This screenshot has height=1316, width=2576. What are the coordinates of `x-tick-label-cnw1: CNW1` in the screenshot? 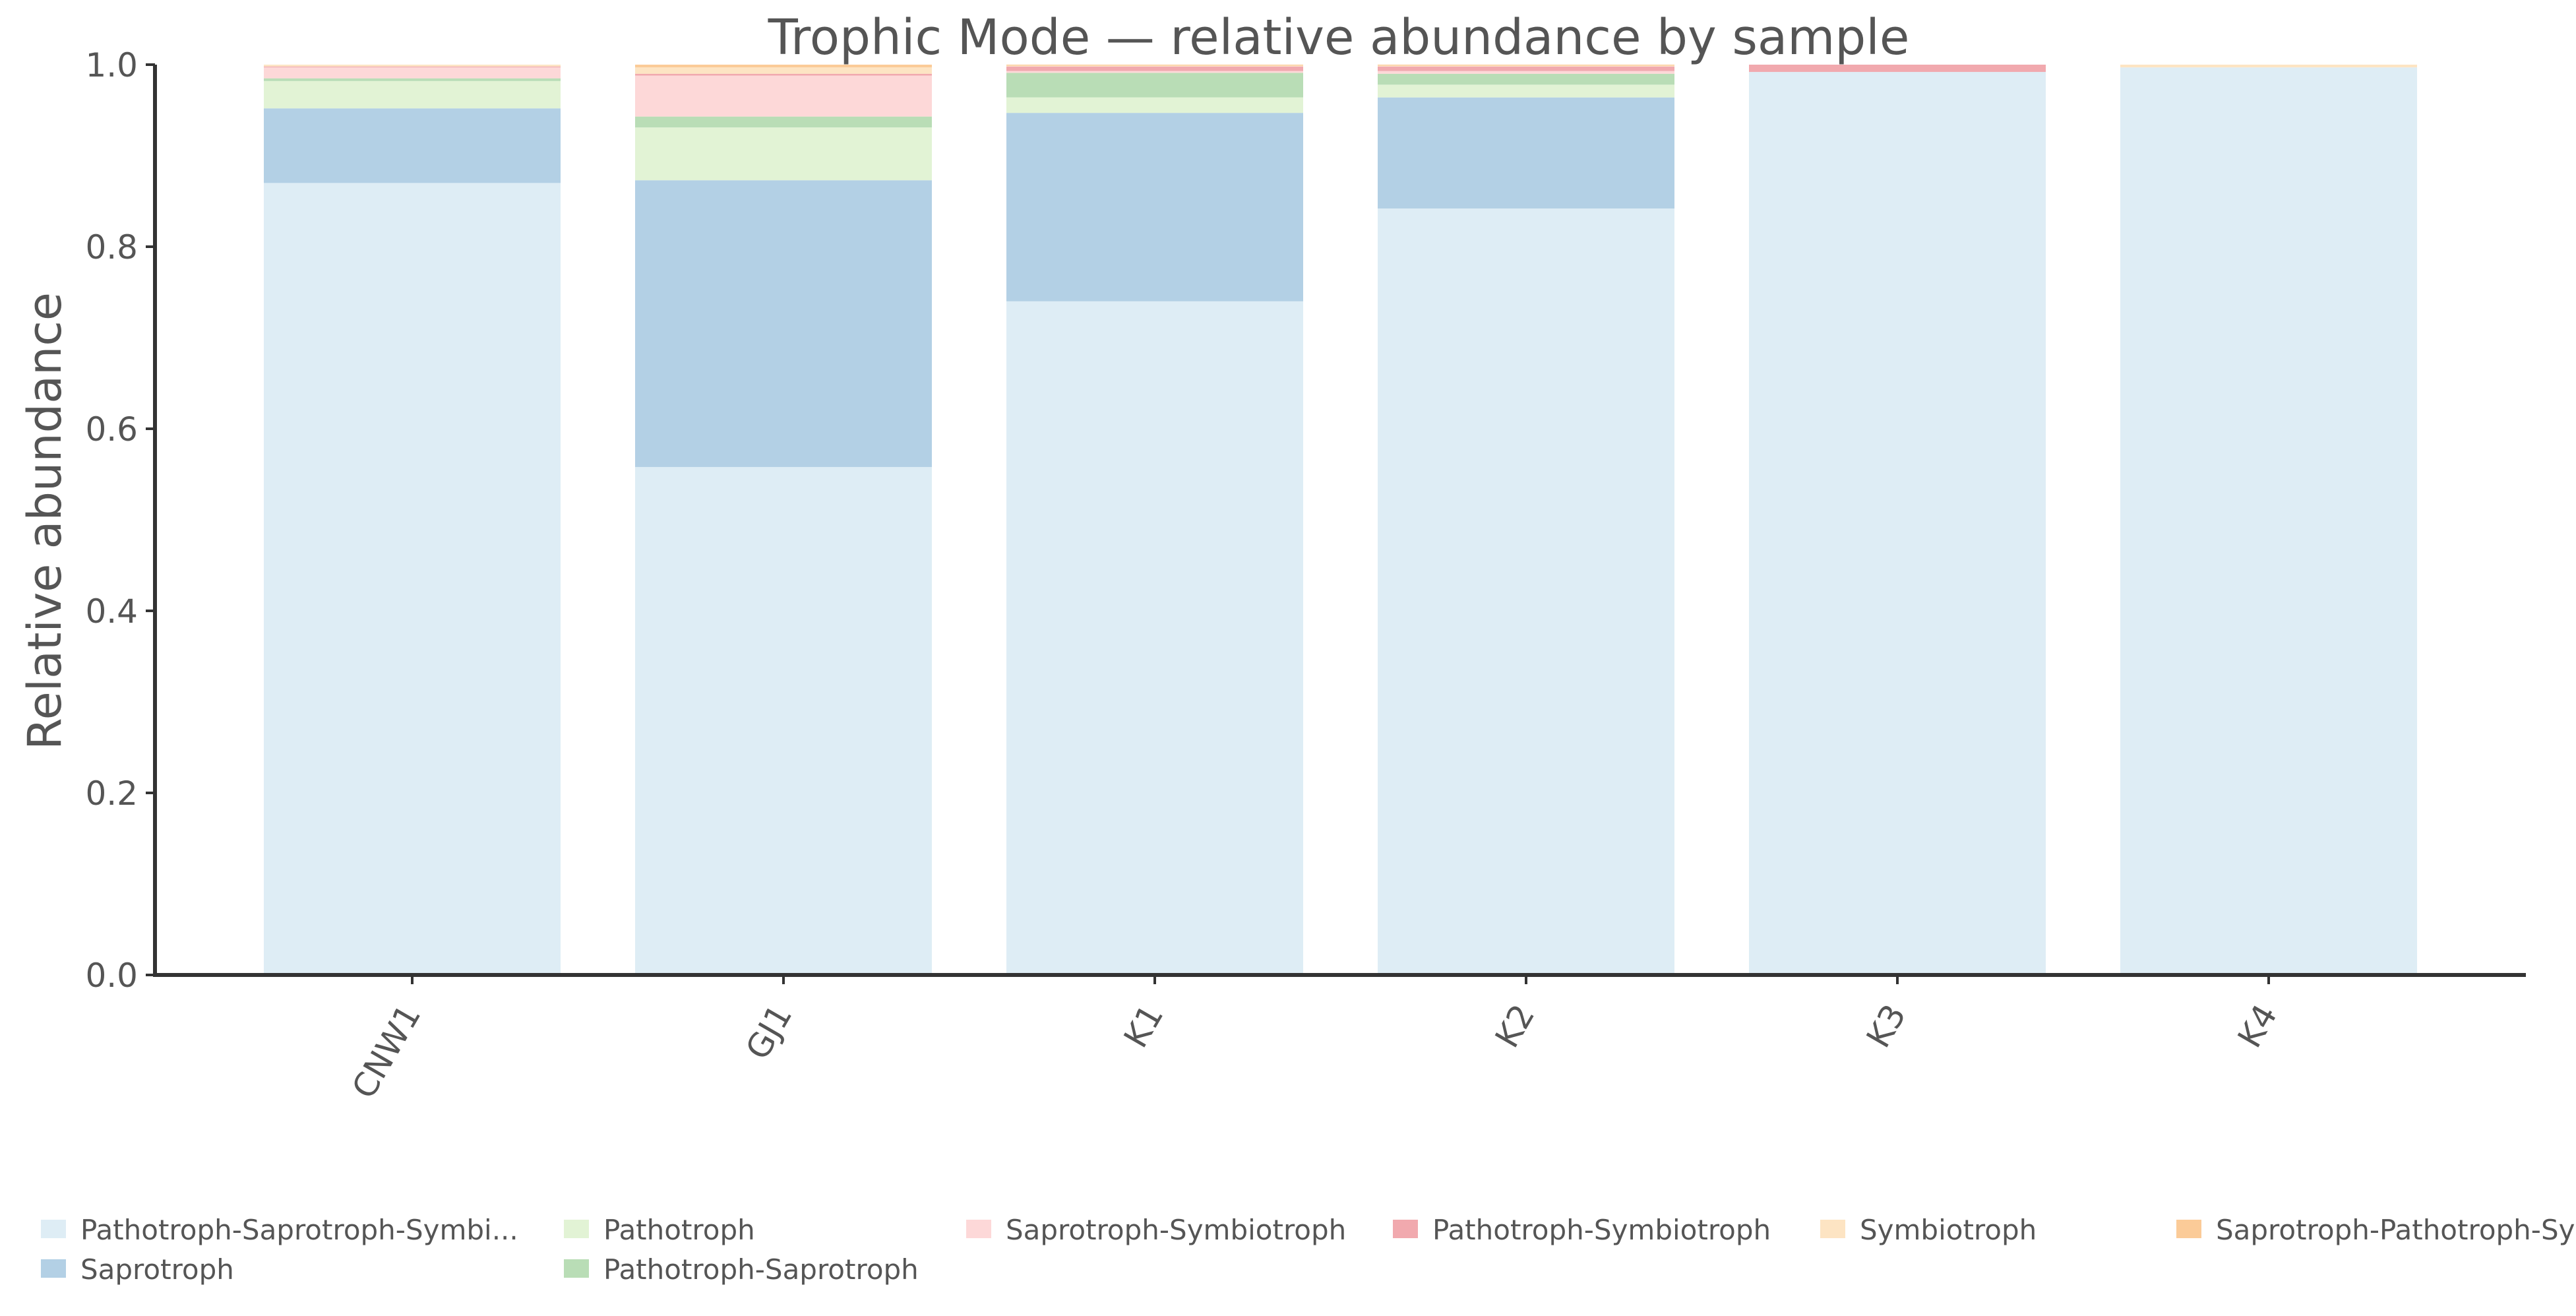 It's located at (386, 1051).